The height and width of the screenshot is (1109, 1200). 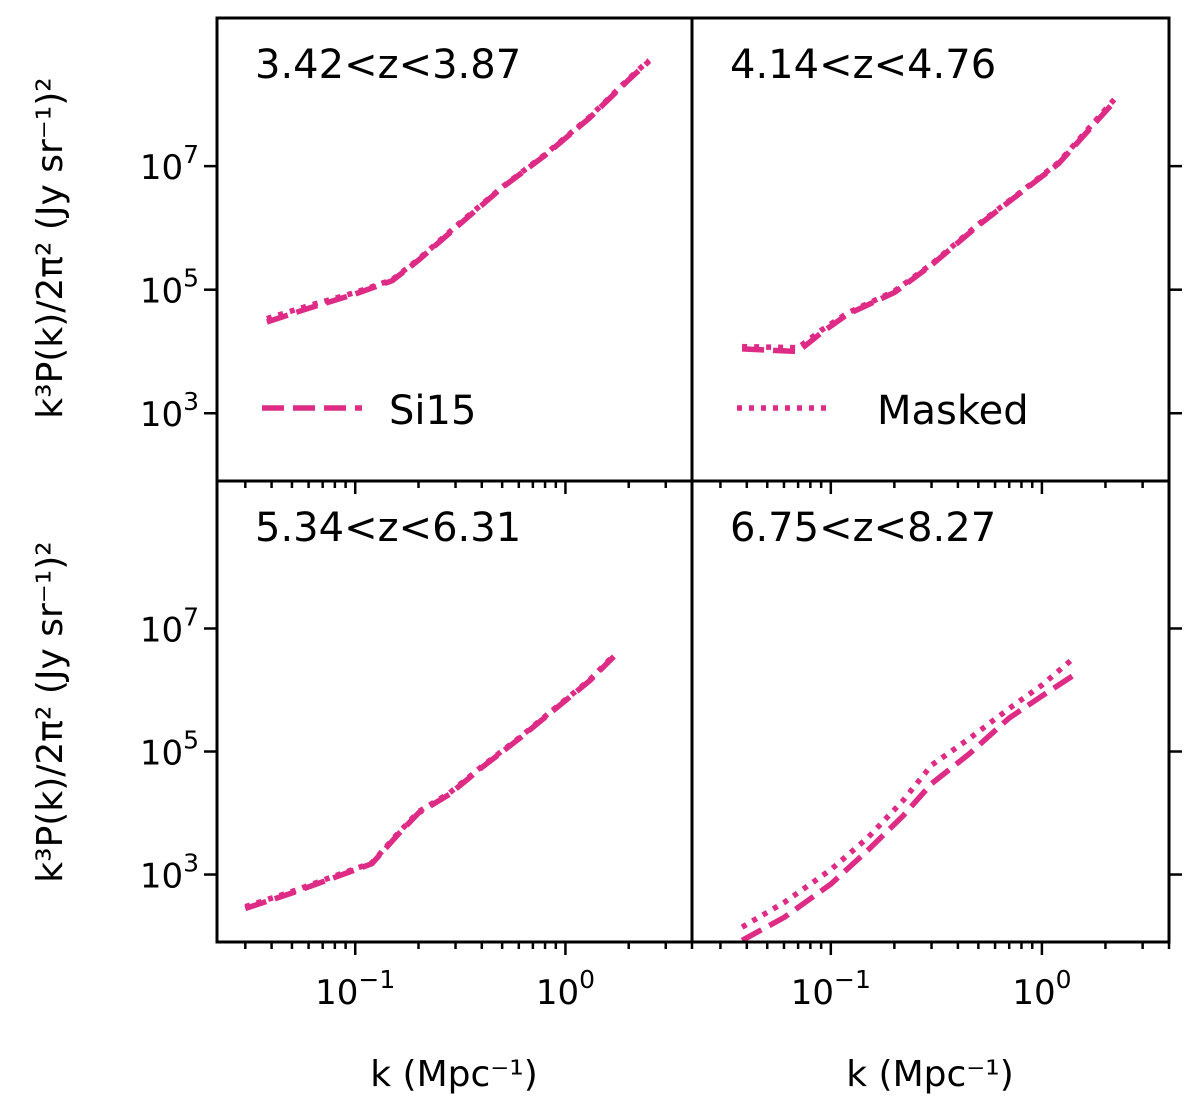 What do you see at coordinates (388, 528) in the screenshot?
I see `panel-label: 5.34<z<6.31` at bounding box center [388, 528].